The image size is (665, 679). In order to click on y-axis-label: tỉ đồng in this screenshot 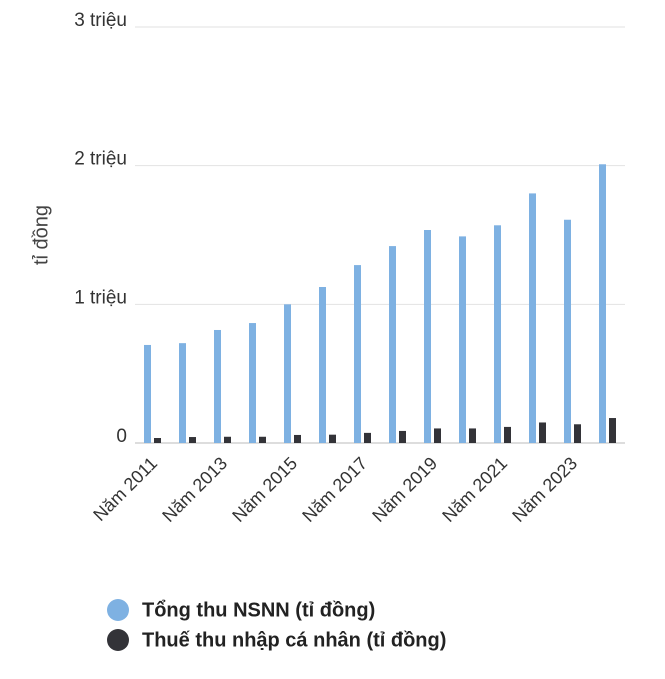, I will do `click(41, 235)`.